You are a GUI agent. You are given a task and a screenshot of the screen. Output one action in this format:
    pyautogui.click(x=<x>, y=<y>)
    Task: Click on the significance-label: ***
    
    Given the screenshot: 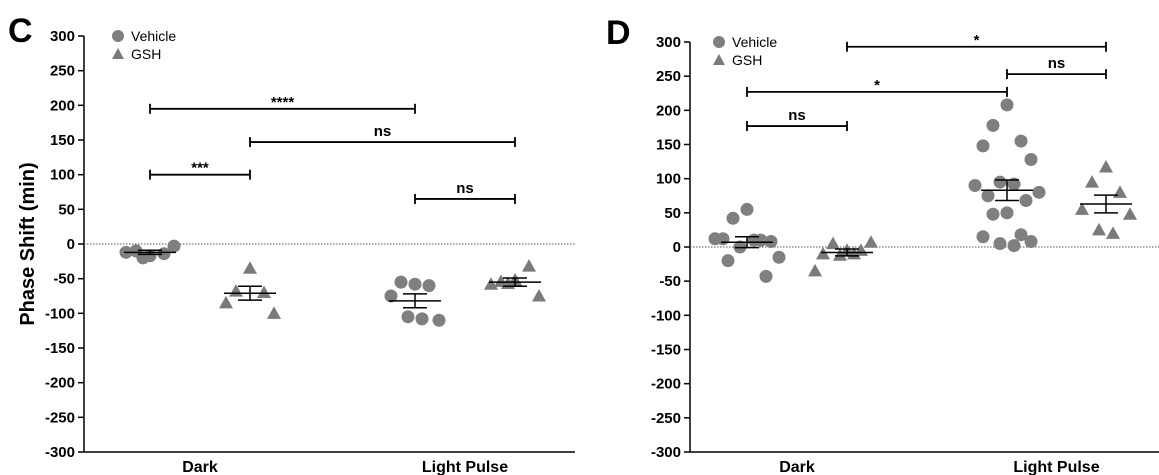 What is the action you would take?
    pyautogui.click(x=200, y=168)
    